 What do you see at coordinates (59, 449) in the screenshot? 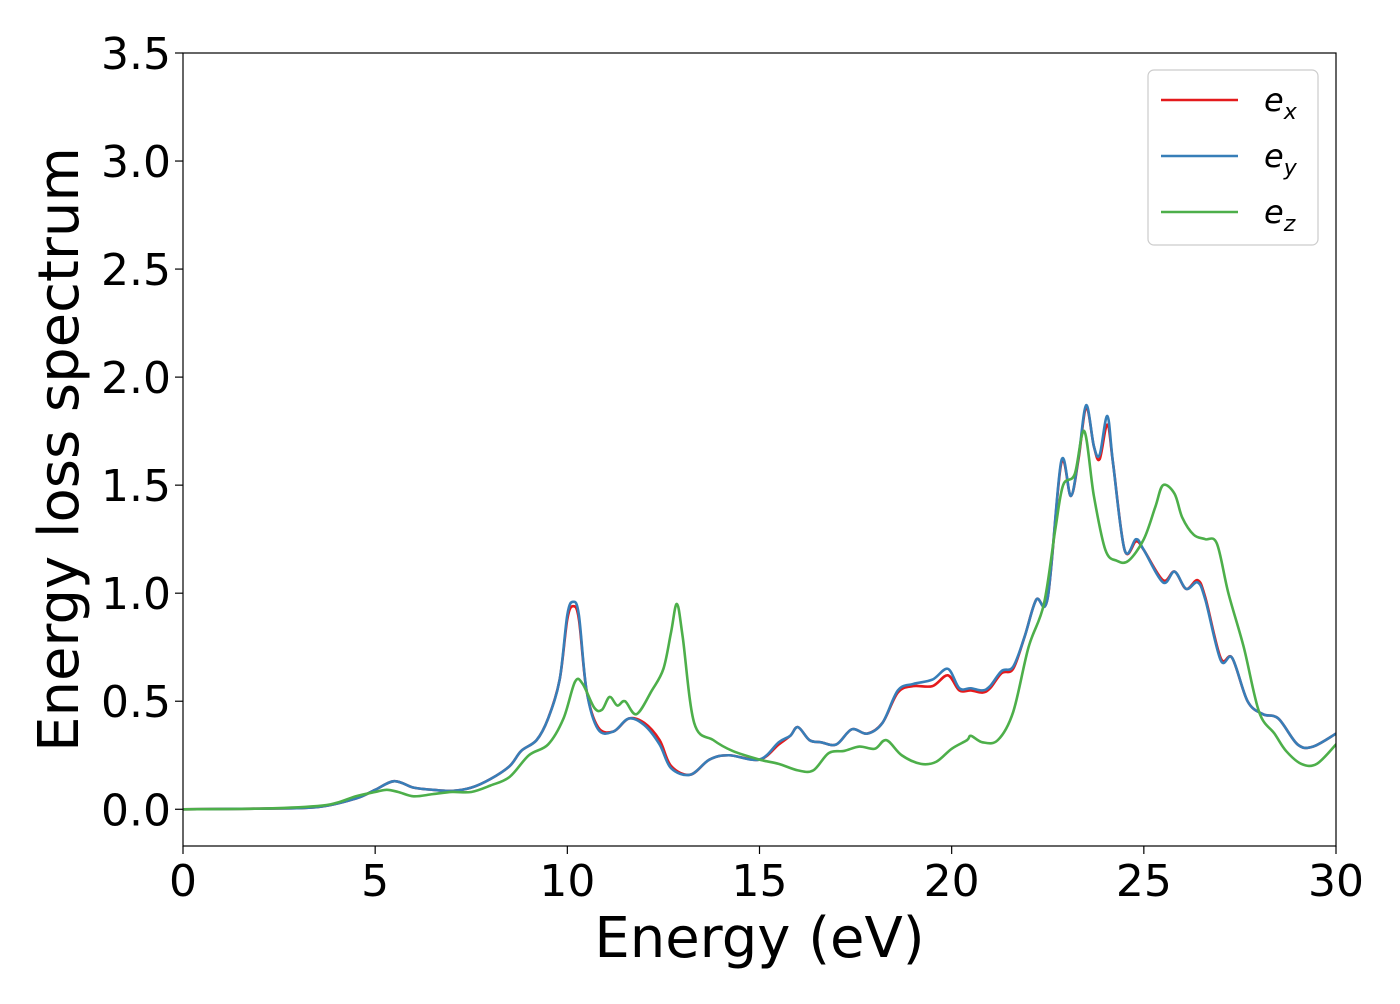
I see `y-axis-label: Energy loss spectrum` at bounding box center [59, 449].